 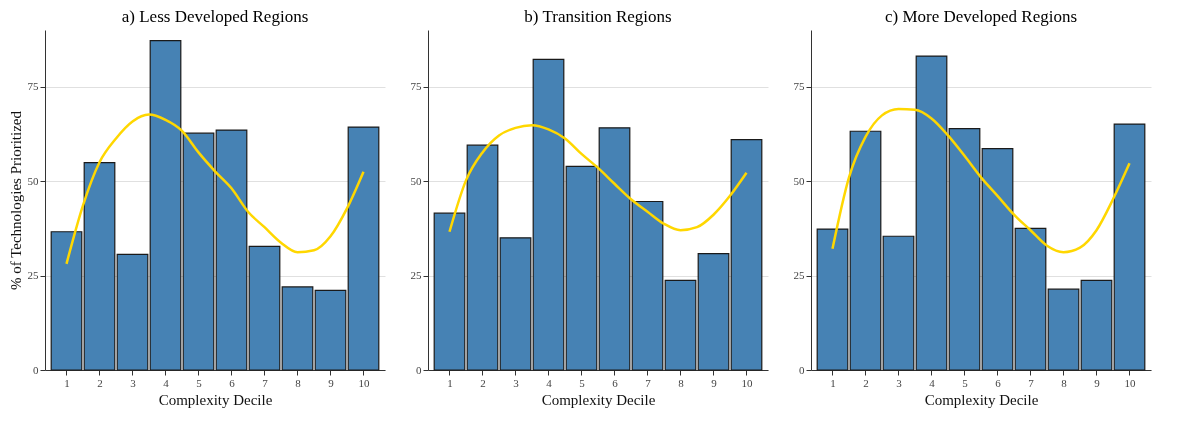 What do you see at coordinates (598, 16) in the screenshot?
I see `chart-title: b) Transition Regions` at bounding box center [598, 16].